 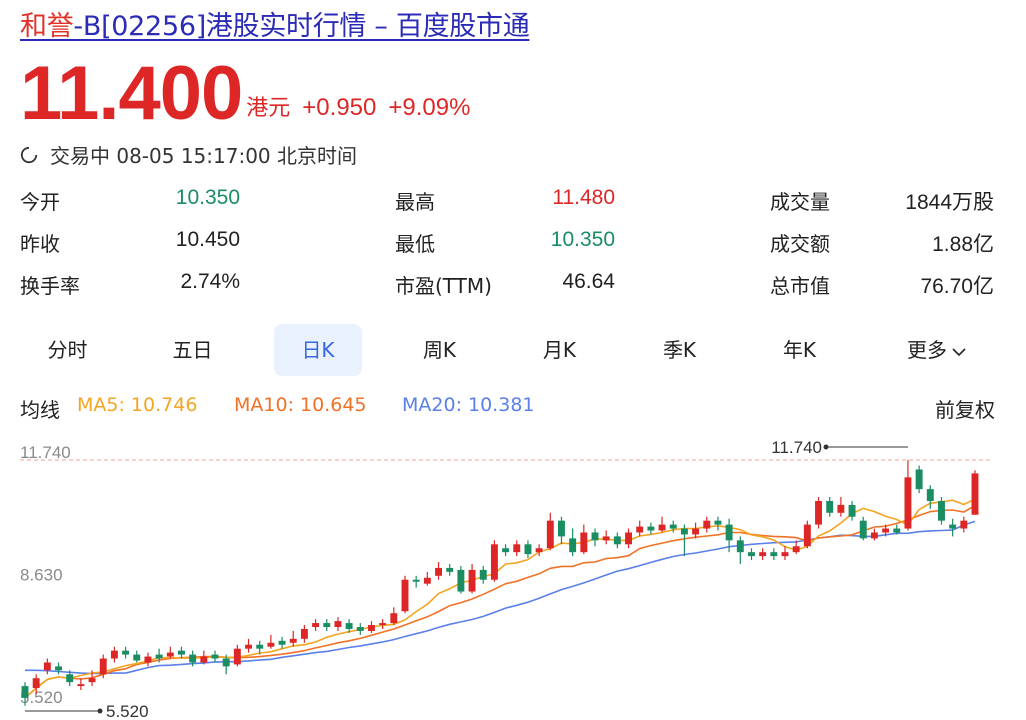 I want to click on tab-intraday: 分时, so click(x=67, y=350).